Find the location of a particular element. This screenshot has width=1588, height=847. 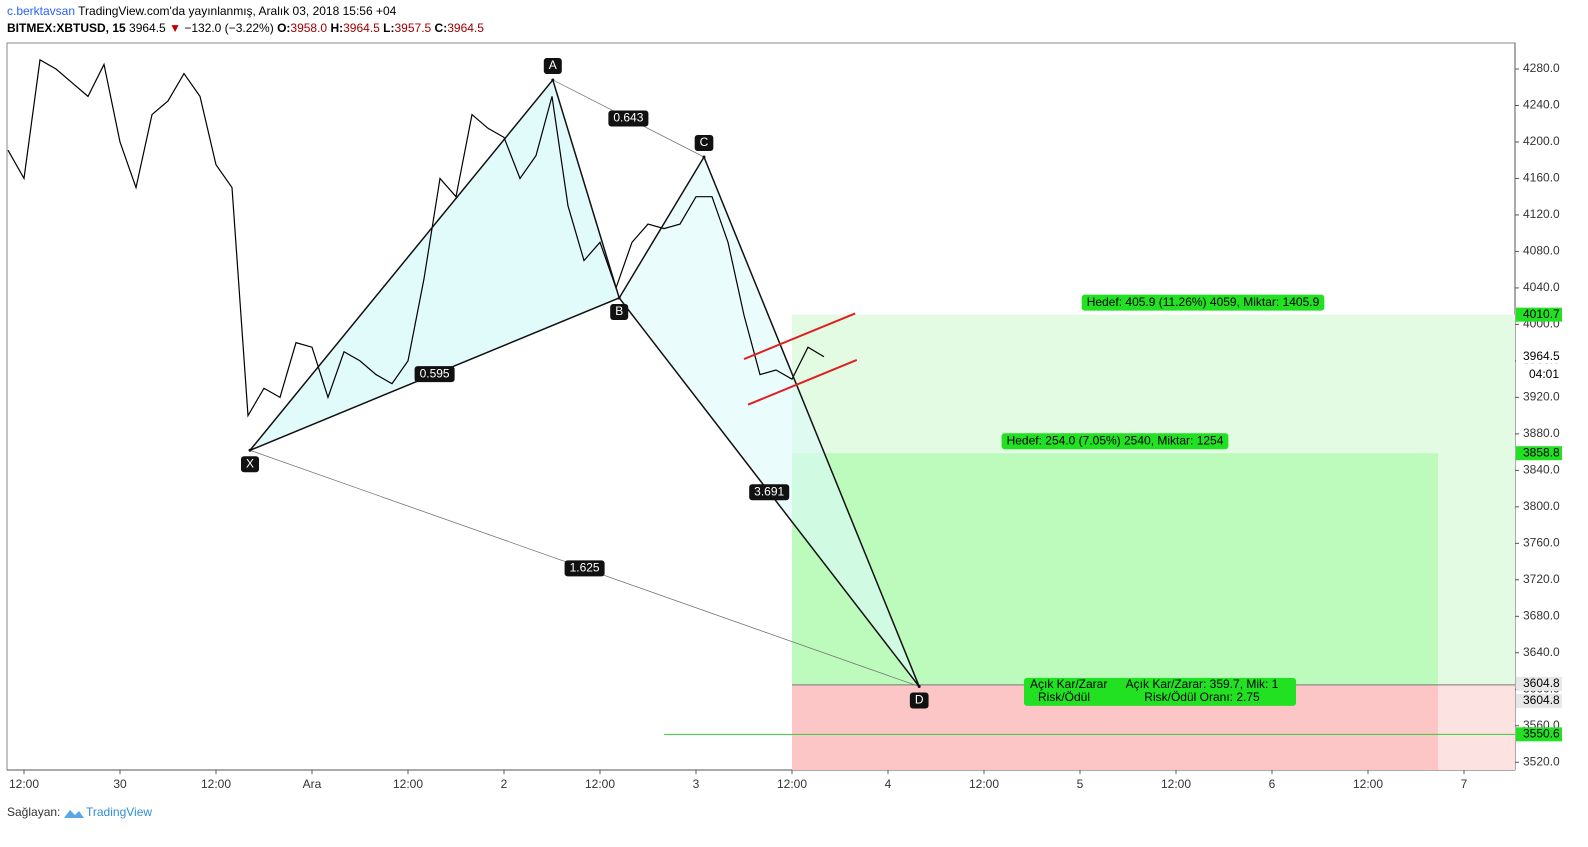

x-tick-label: 3 is located at coordinates (696, 784).